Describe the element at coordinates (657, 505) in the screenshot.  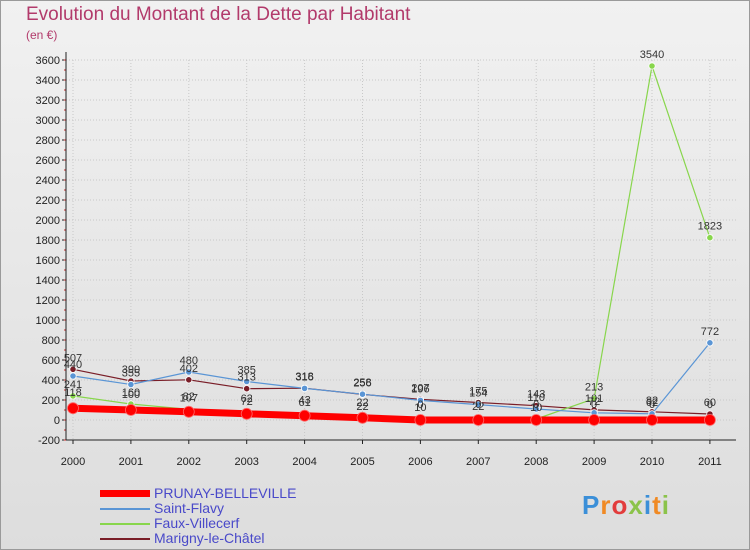
I see `logo-letter: t` at that location.